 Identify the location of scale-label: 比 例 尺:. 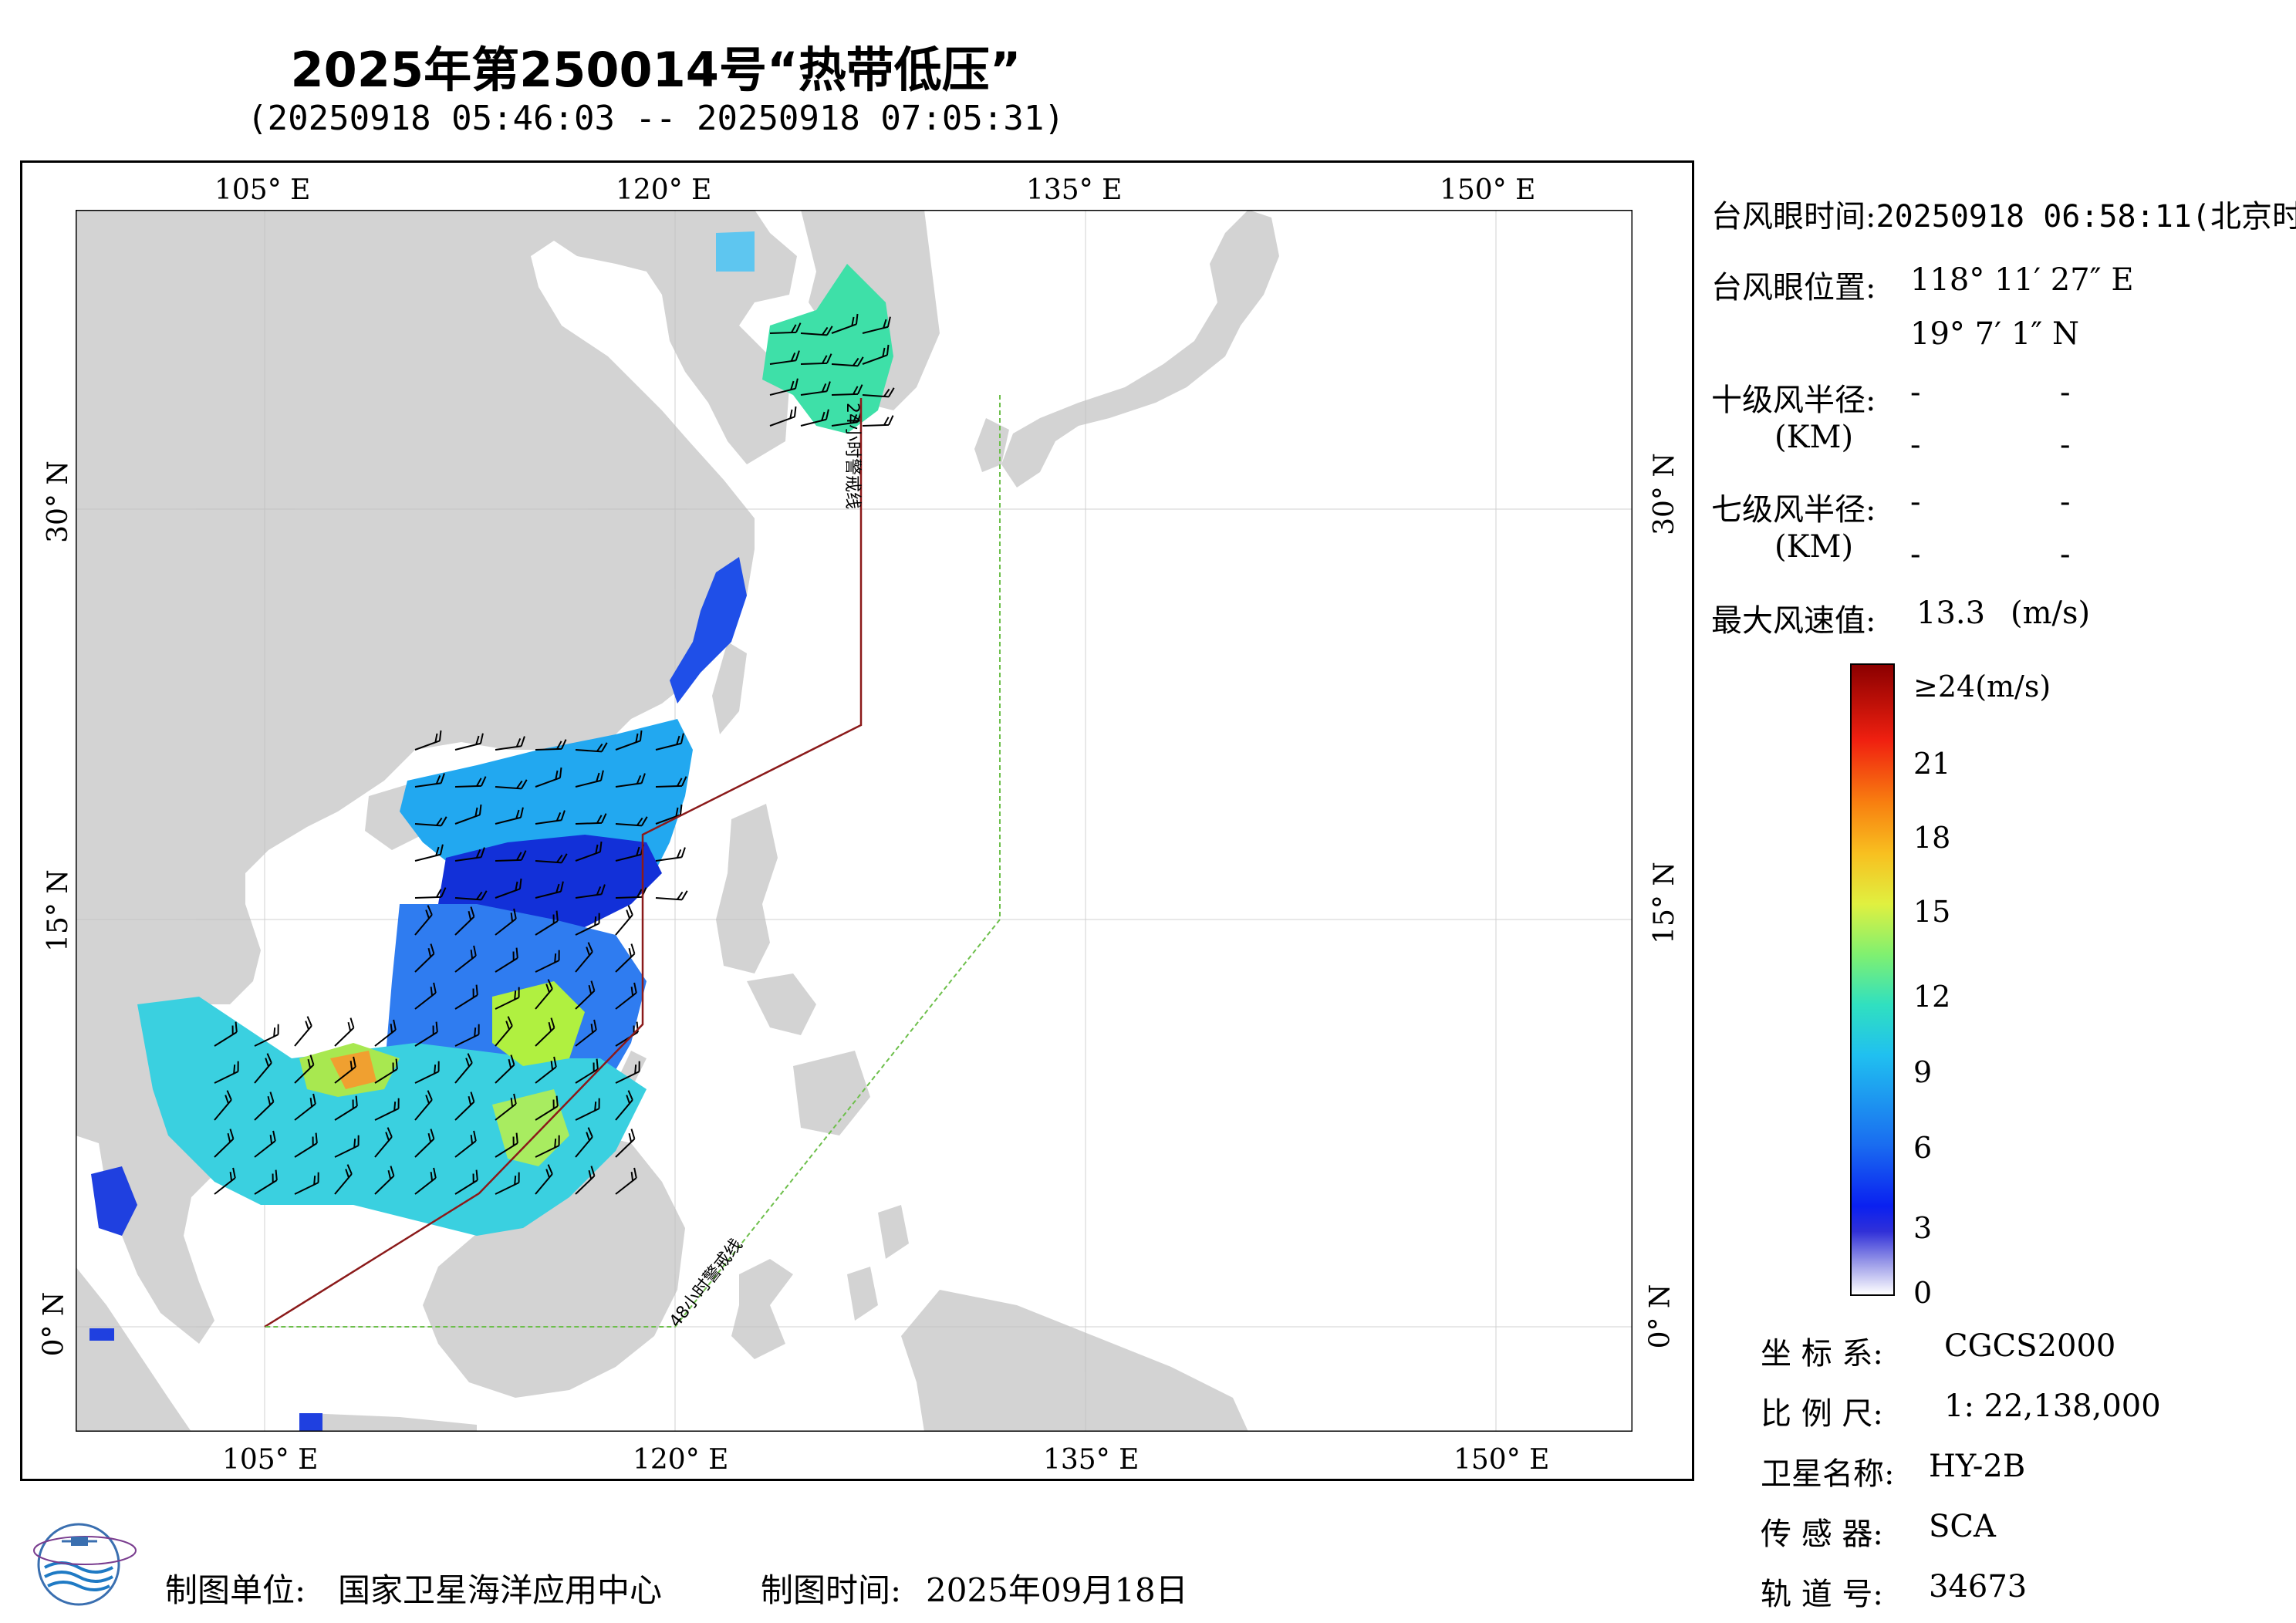
(1822, 1414).